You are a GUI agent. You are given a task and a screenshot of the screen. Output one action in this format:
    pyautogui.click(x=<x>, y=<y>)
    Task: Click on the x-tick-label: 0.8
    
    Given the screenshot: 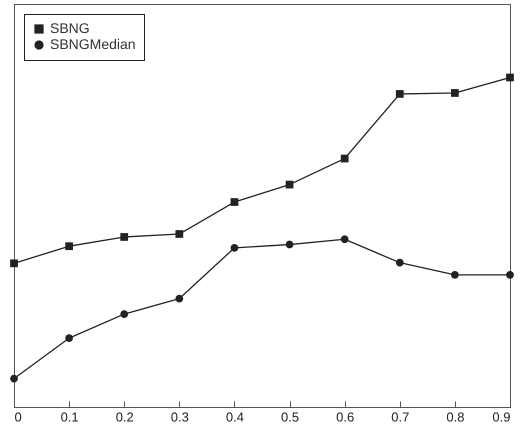 What is the action you would take?
    pyautogui.click(x=455, y=417)
    